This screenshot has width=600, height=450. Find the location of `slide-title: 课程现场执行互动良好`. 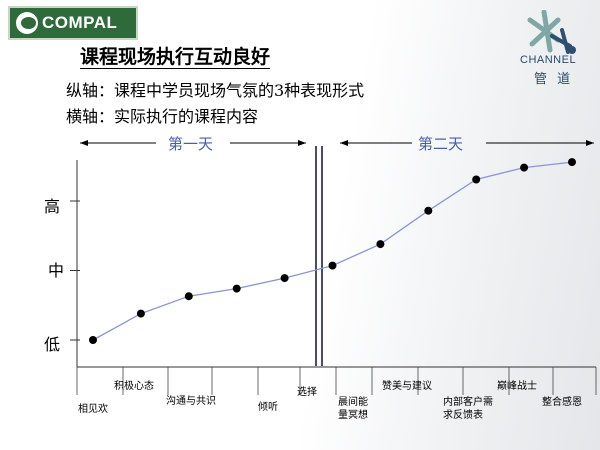

slide-title: 课程现场执行互动良好 is located at coordinates (175, 57).